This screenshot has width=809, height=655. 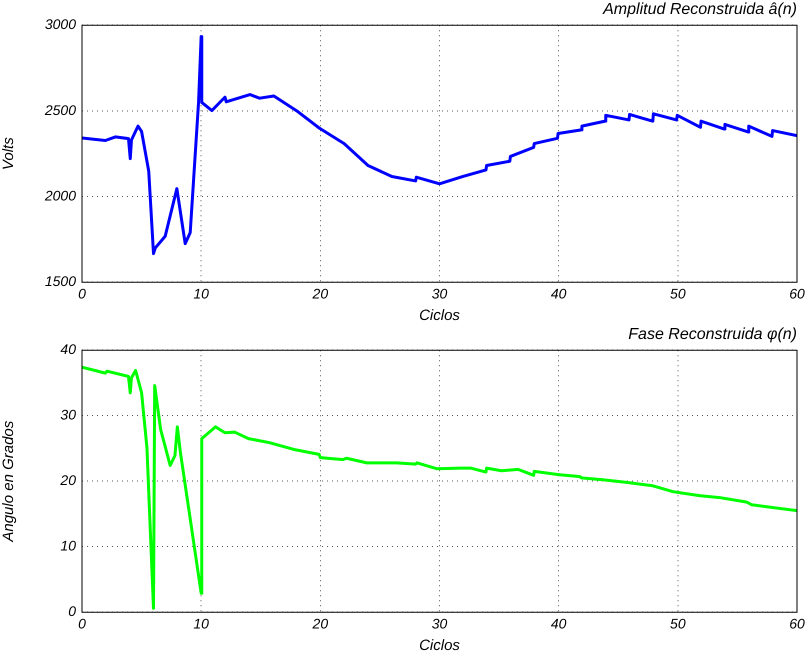 What do you see at coordinates (67, 480) in the screenshot?
I see `y-tick-label: 20` at bounding box center [67, 480].